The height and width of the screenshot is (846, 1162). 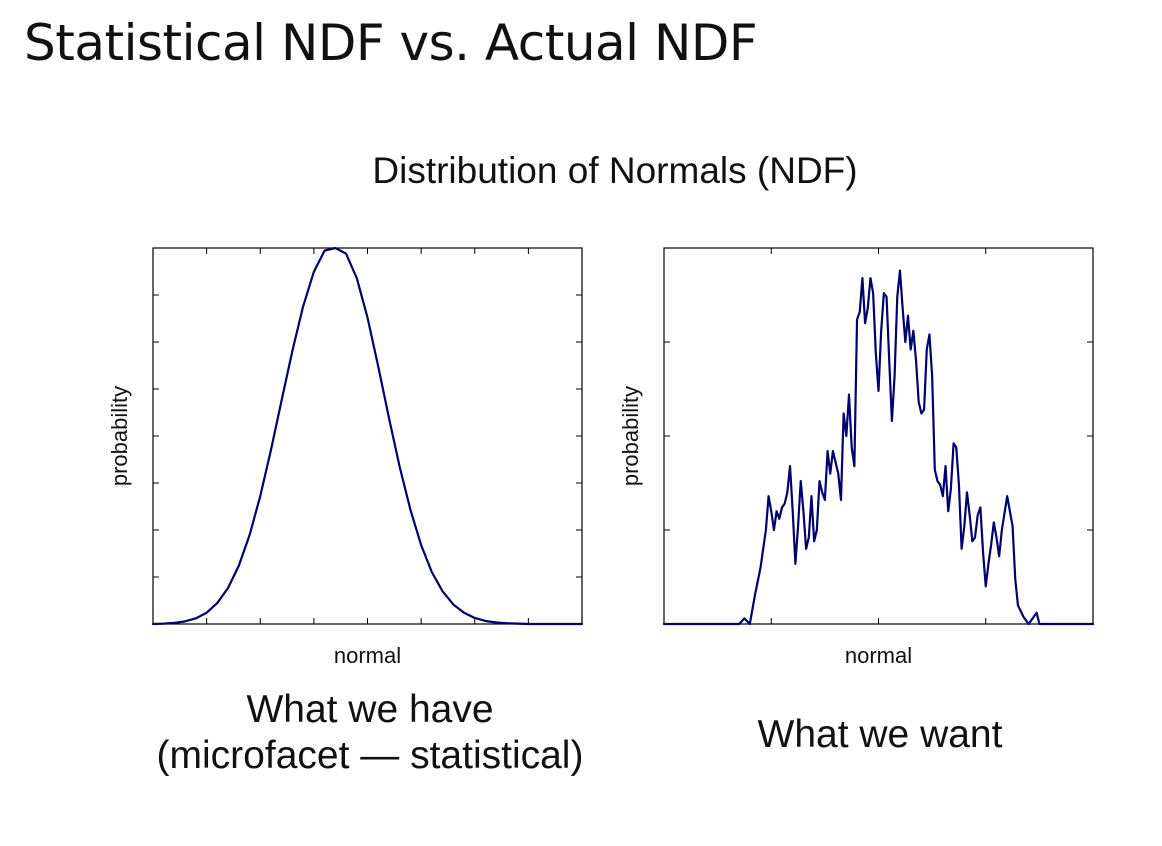 I want to click on caption-left-line1: What we have, so click(x=370, y=709).